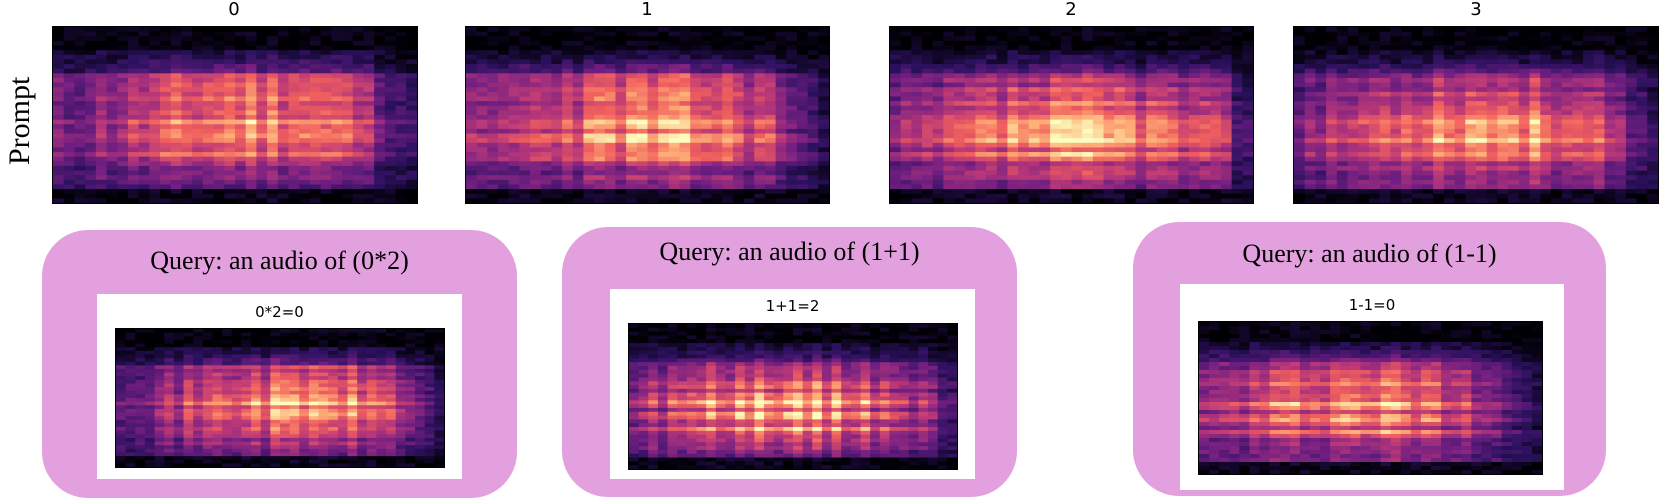 This screenshot has width=1661, height=501. Describe the element at coordinates (1369, 253) in the screenshot. I see `query-label-2: Query: an audio of (1-1)` at that location.